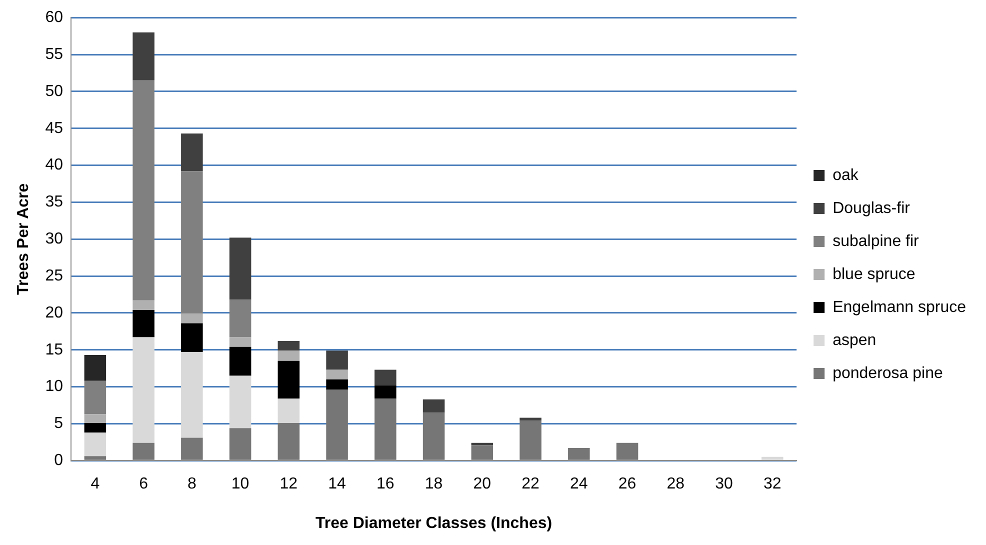 The image size is (986, 545). I want to click on y-tick-label: 50, so click(54, 91).